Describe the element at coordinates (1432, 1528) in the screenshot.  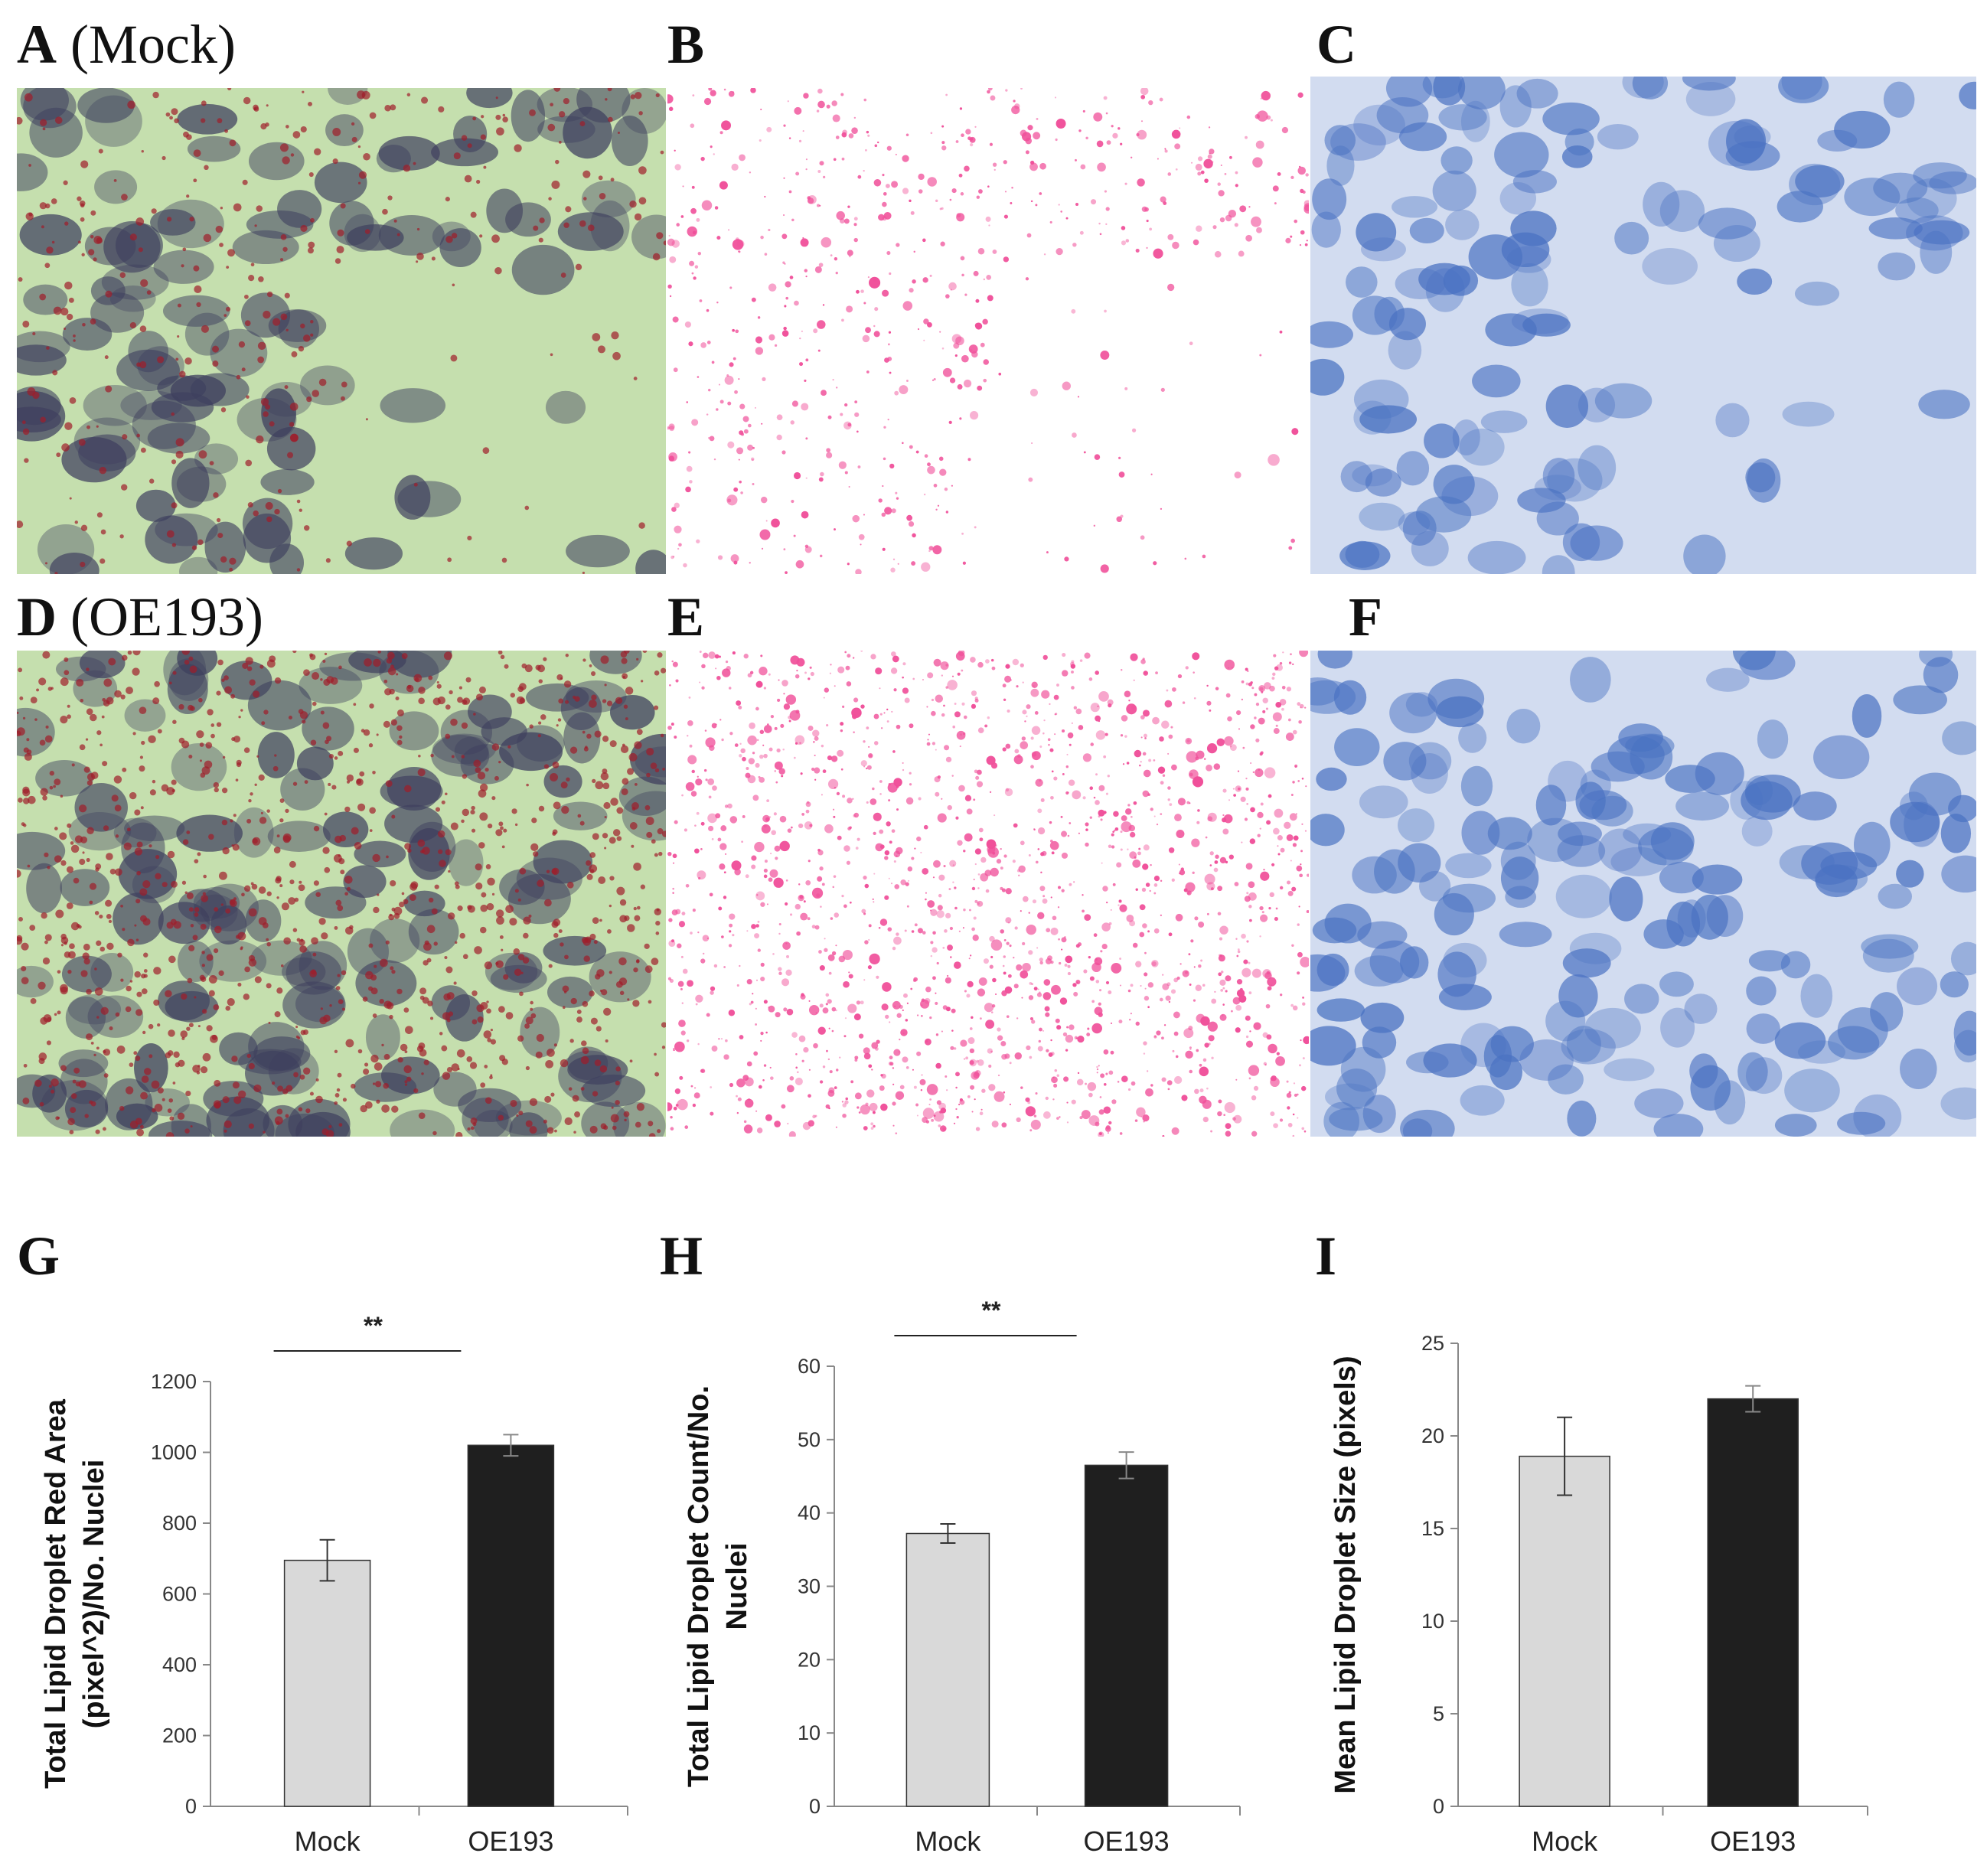
I see `y-tick-label: 15` at that location.